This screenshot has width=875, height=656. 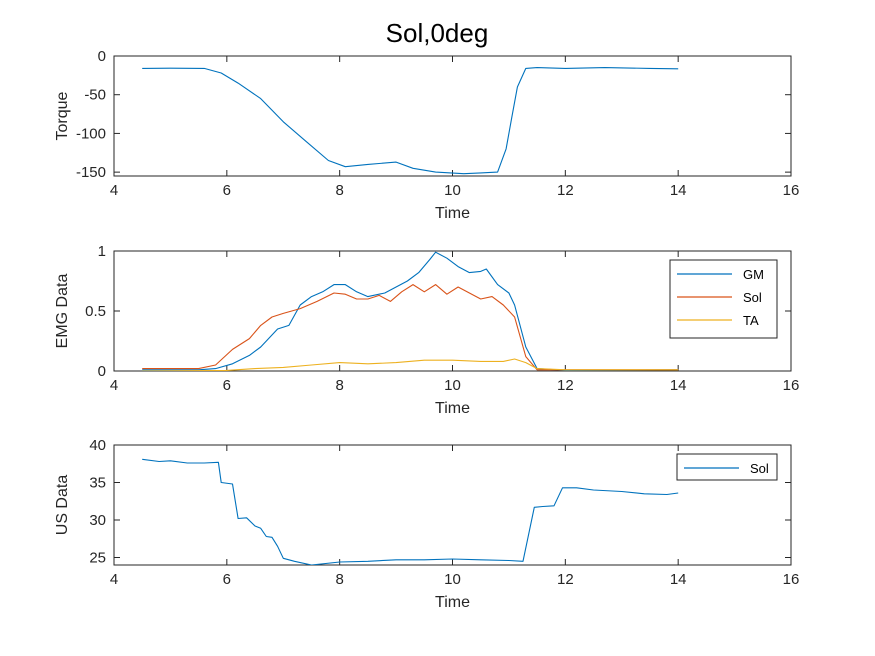 What do you see at coordinates (97, 445) in the screenshot?
I see `y-tick-label: 40` at bounding box center [97, 445].